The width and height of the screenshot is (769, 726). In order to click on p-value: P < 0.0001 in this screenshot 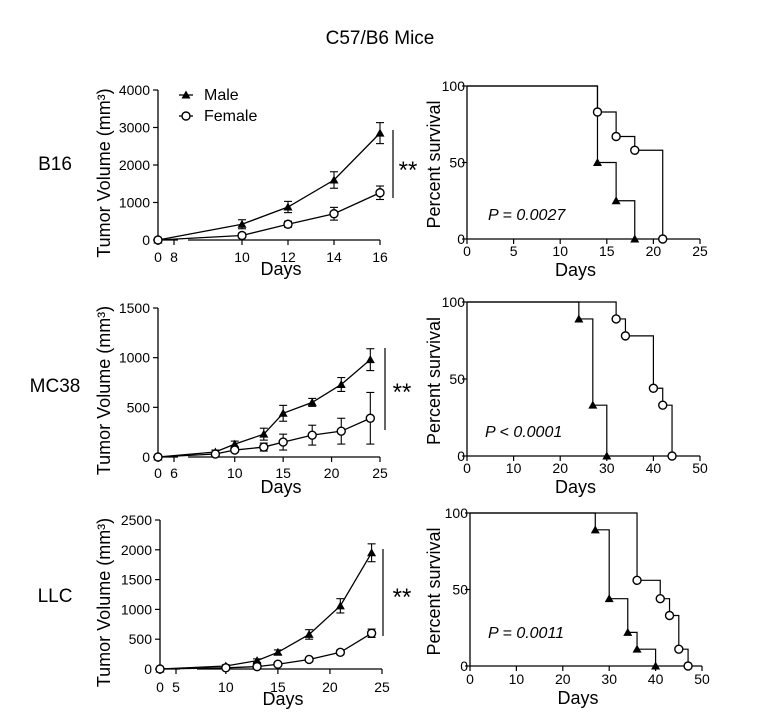, I will do `click(523, 432)`.